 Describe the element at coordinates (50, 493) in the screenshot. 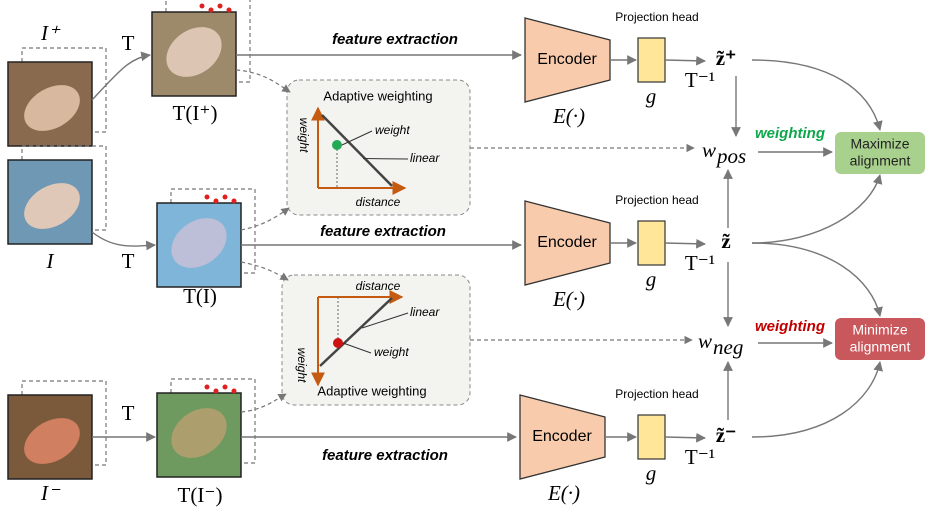

I see `input-label: I⁻` at that location.